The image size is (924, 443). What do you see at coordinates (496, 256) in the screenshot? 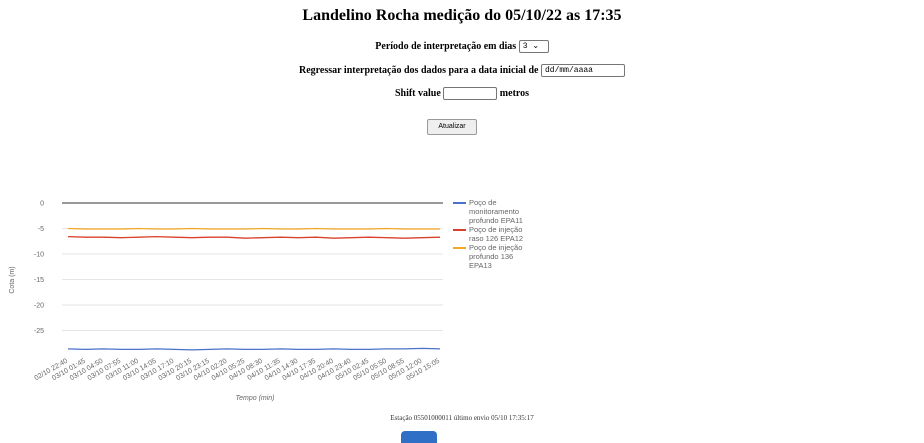
I see `legend-label: Poço de injeção profundo 136 EPA13` at bounding box center [496, 256].